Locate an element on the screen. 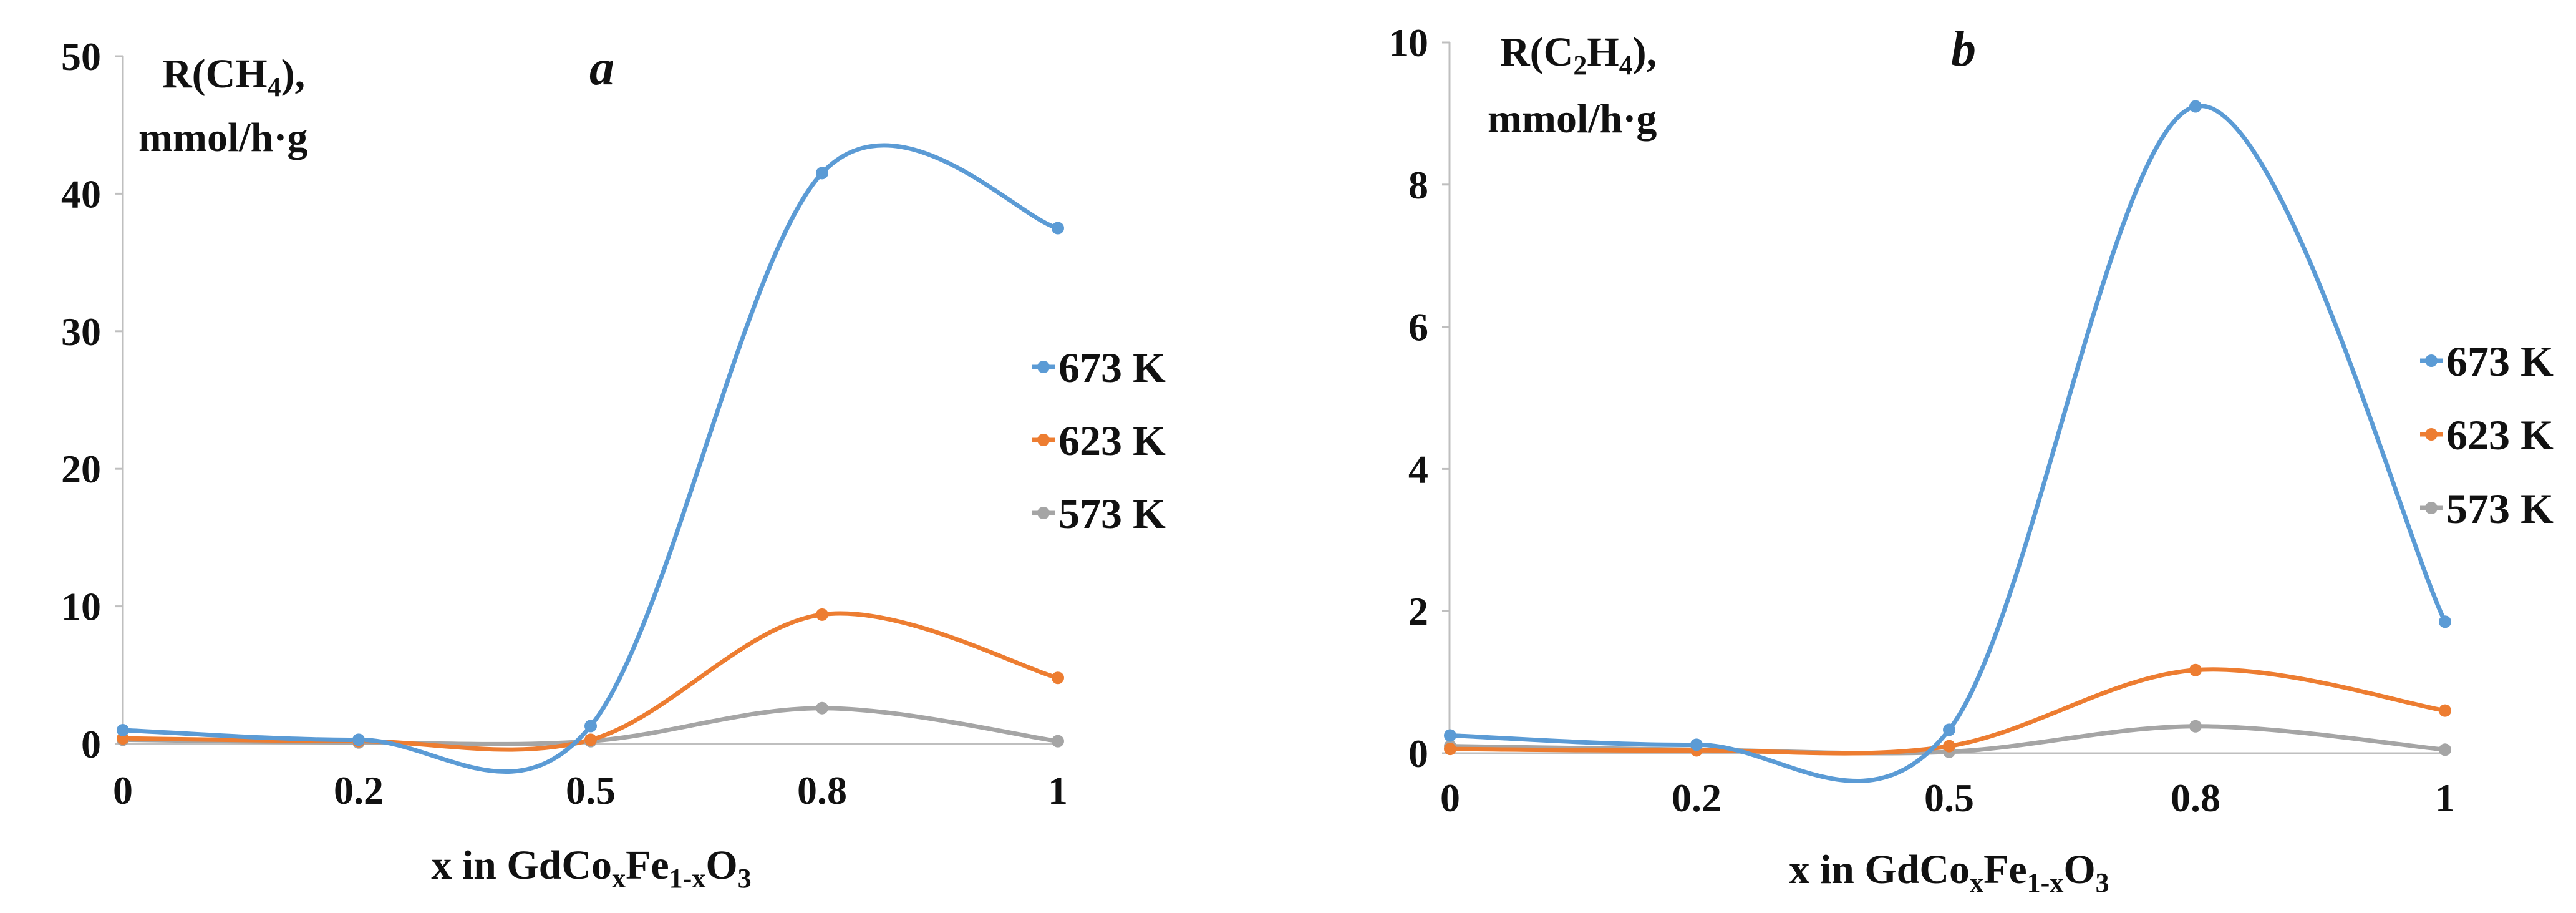 This screenshot has width=2576, height=913. y-tick-label: 40 is located at coordinates (81, 194).